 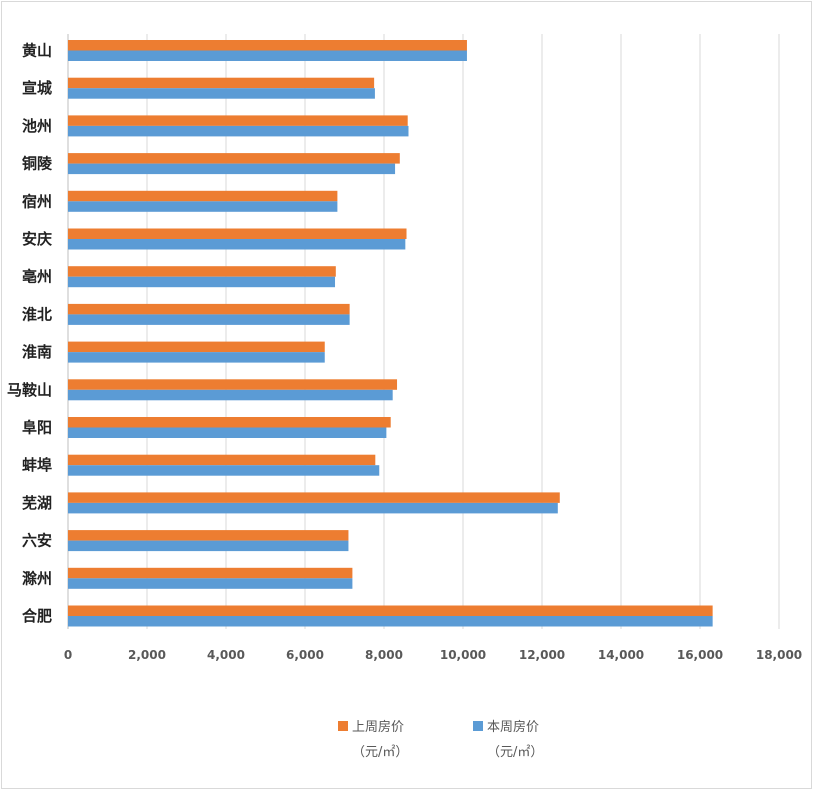 What do you see at coordinates (37, 201) in the screenshot?
I see `category-label: 宿州` at bounding box center [37, 201].